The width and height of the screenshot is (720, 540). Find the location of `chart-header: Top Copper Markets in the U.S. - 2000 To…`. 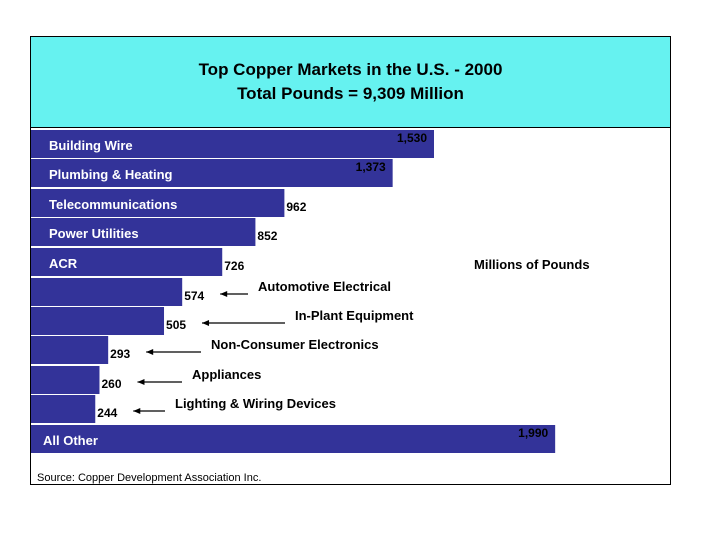

chart-header: Top Copper Markets in the U.S. - 2000 To… is located at coordinates (350, 82).